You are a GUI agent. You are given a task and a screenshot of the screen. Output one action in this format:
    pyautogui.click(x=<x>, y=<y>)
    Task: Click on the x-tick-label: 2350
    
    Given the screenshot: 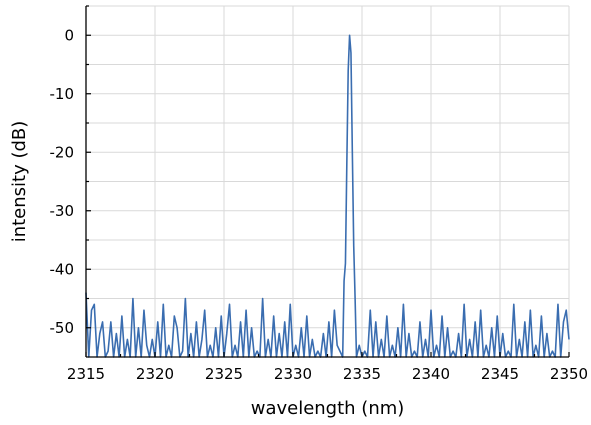 What is the action you would take?
    pyautogui.click(x=569, y=374)
    